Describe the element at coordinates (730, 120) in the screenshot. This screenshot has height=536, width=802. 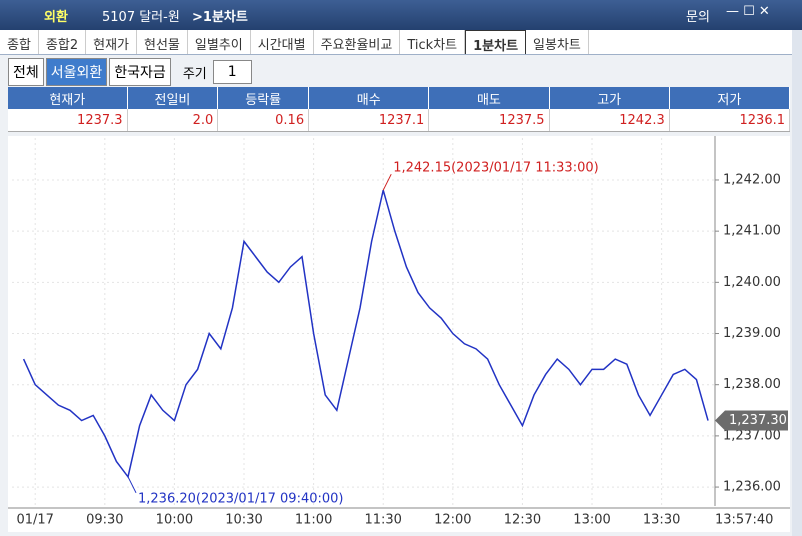
I see `value-cell: 1236.1` at that location.